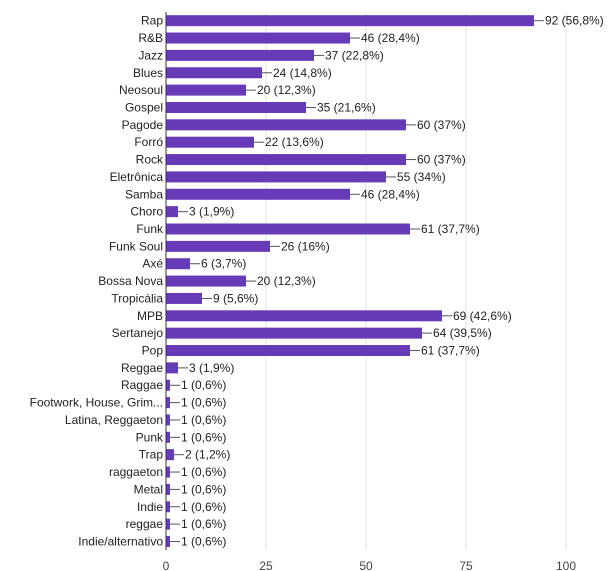 This screenshot has height=571, width=611. I want to click on category-label: Neosoul, so click(141, 90).